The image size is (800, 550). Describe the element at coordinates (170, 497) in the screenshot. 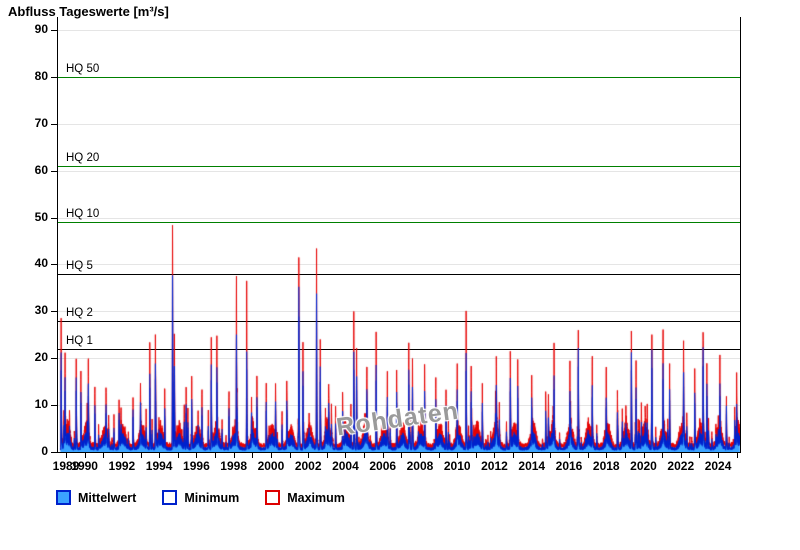

I see `minimum-swatch` at that location.